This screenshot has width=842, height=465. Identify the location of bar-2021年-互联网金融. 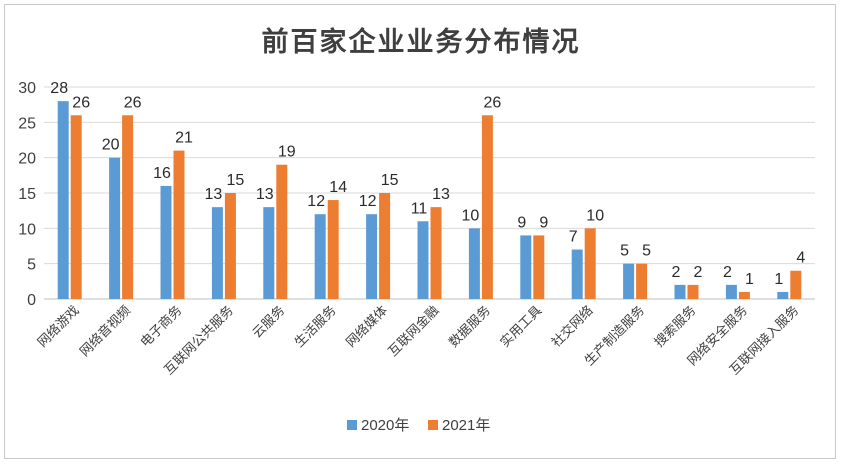
(436, 253).